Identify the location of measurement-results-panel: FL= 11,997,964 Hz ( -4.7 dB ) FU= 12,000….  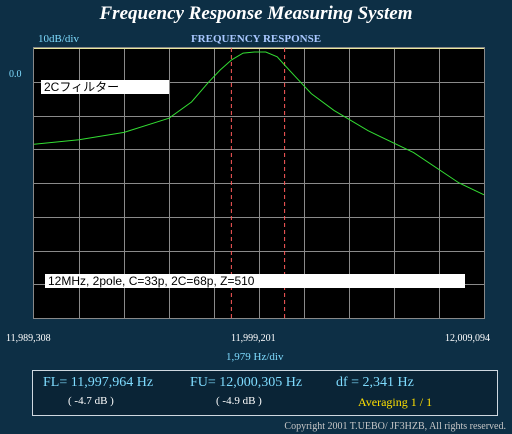
(265, 393).